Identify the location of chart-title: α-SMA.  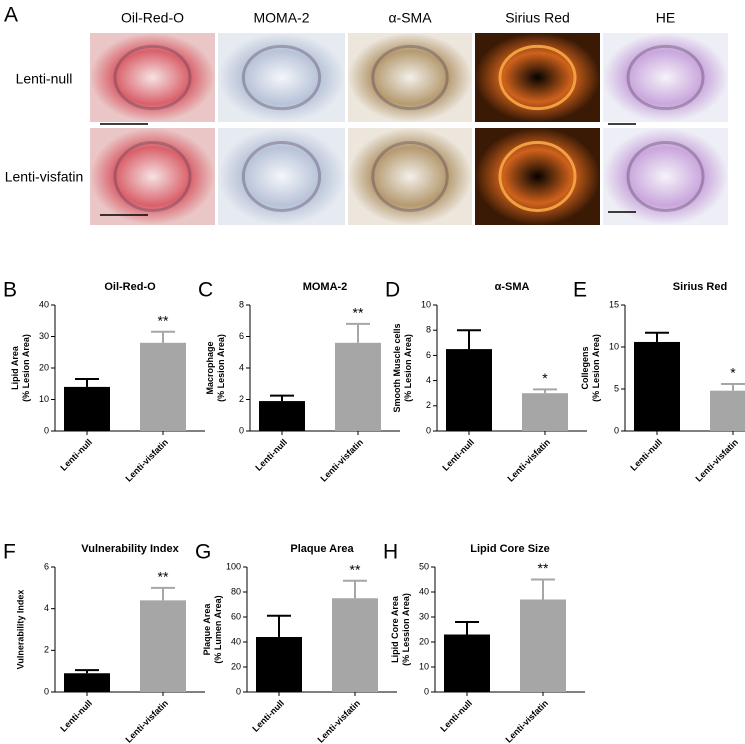
(512, 287).